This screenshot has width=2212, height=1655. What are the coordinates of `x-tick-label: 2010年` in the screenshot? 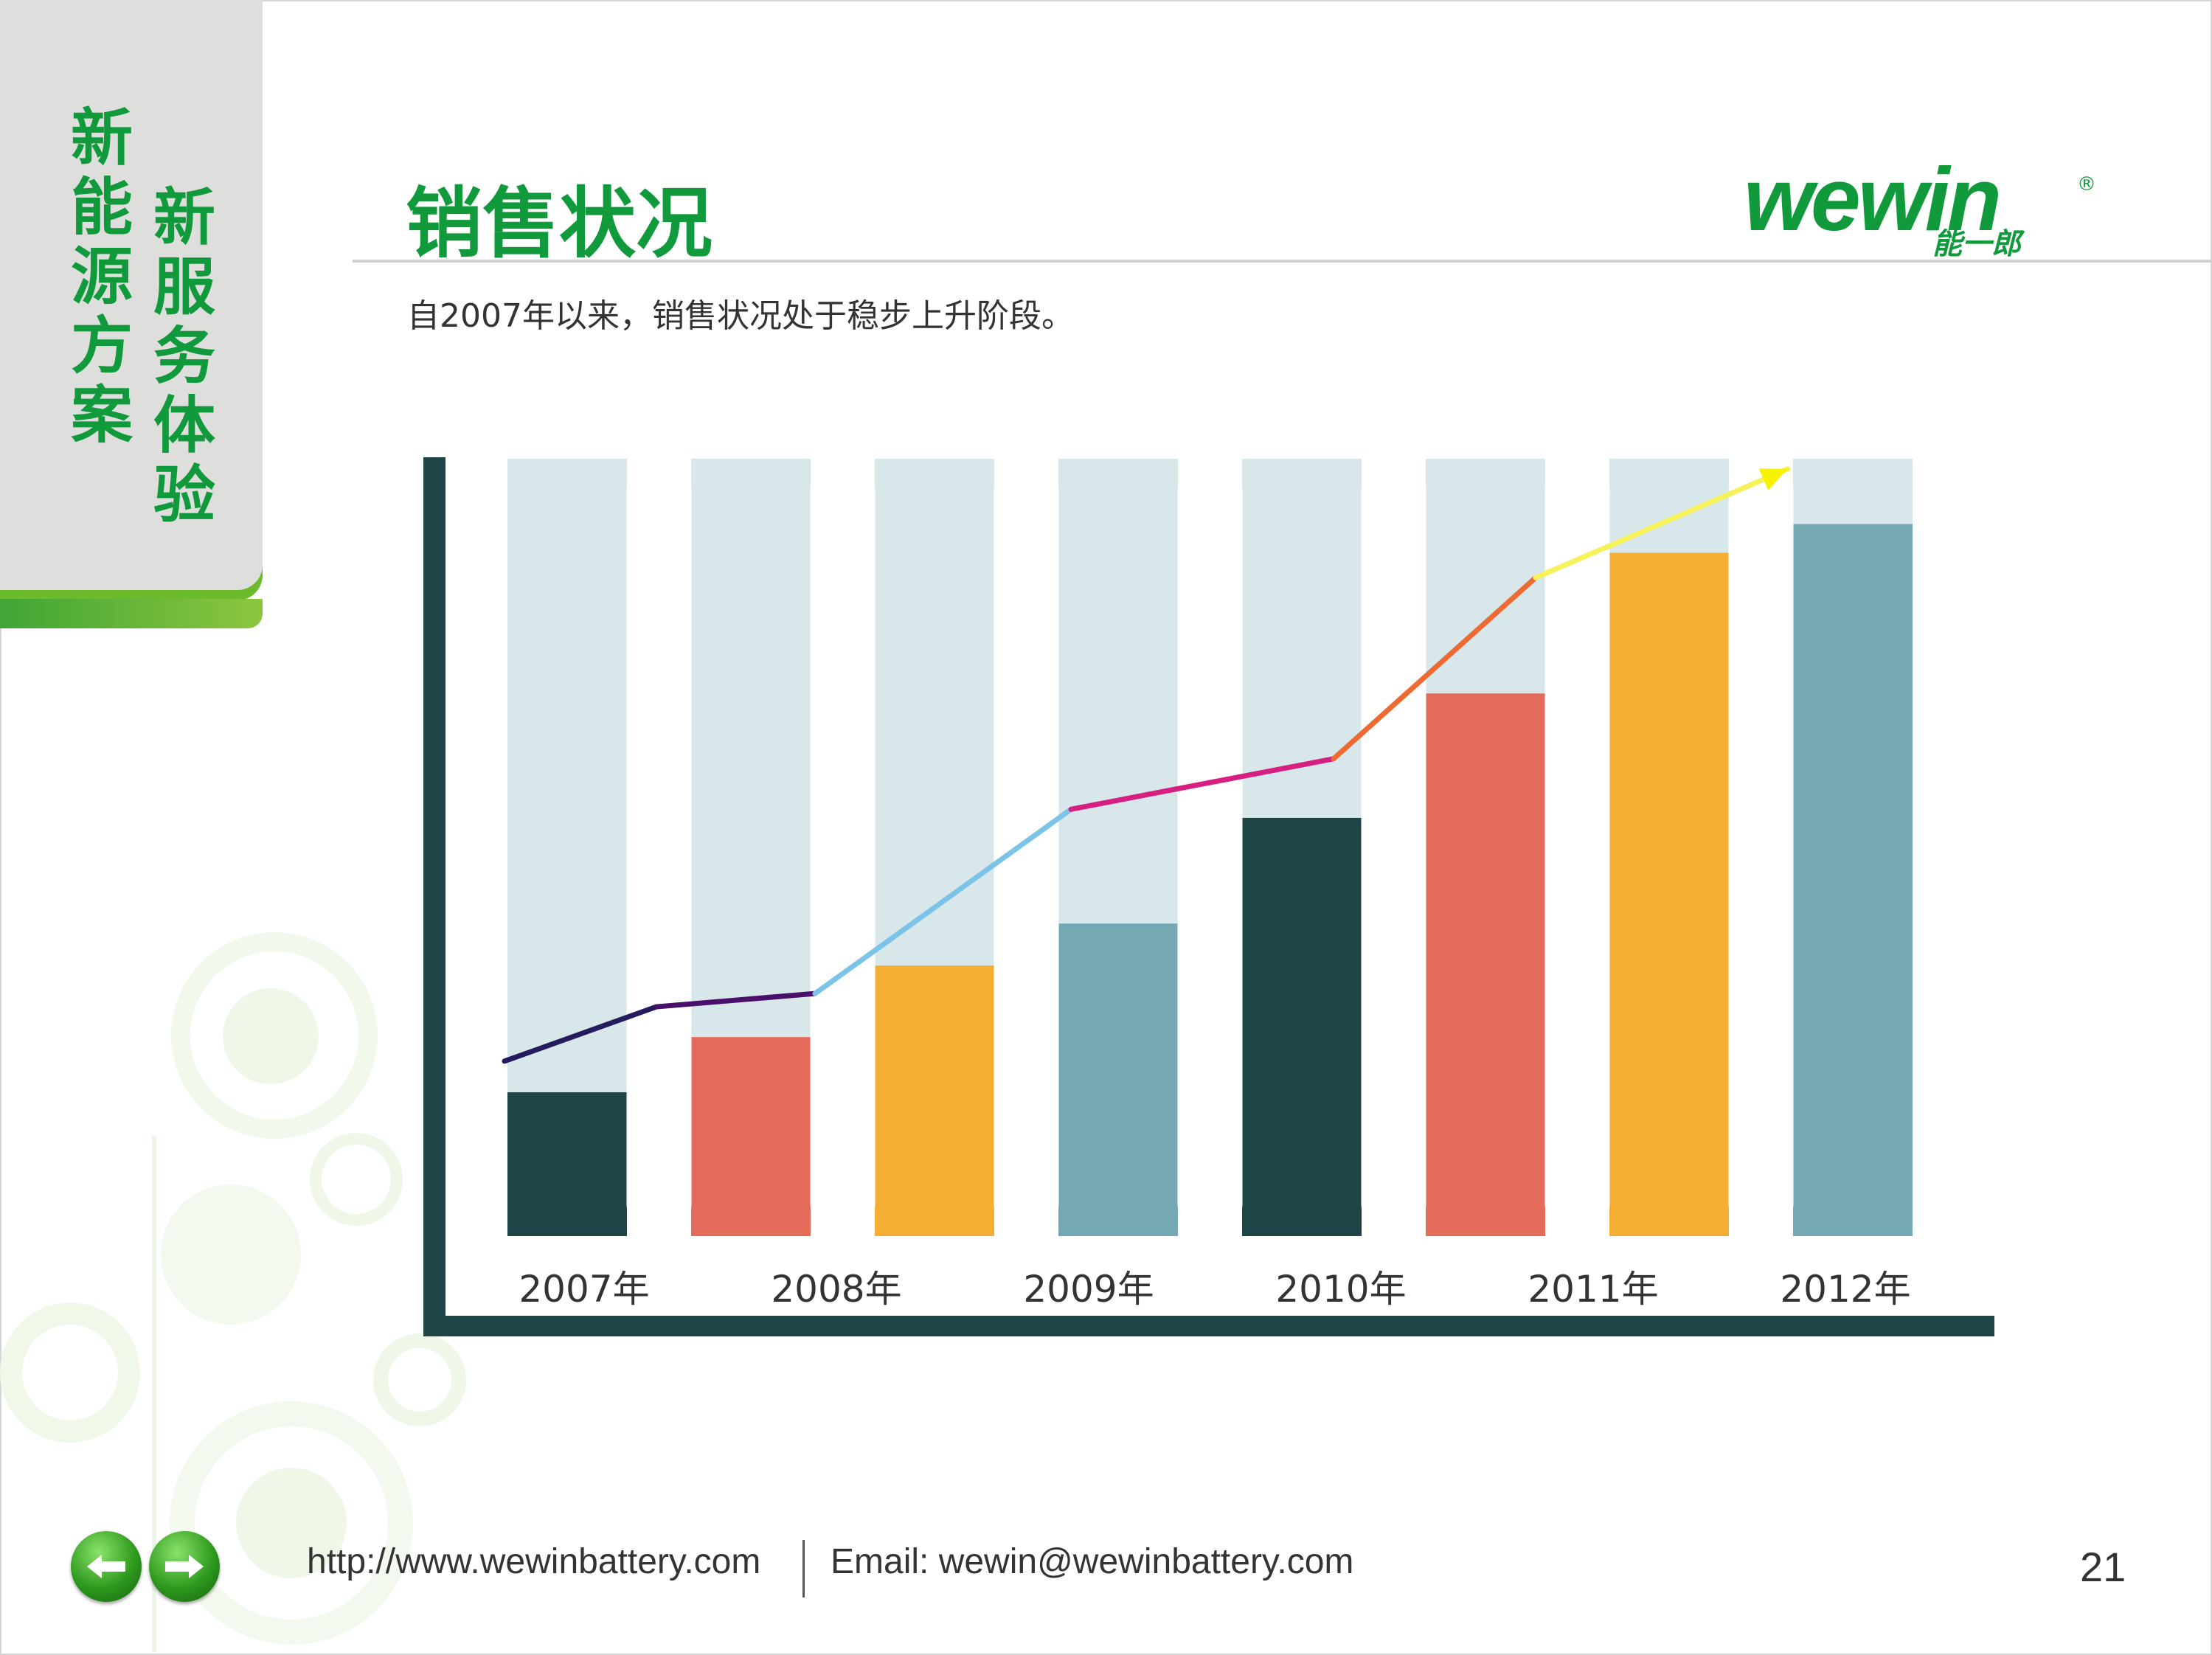 It's located at (1341, 1290).